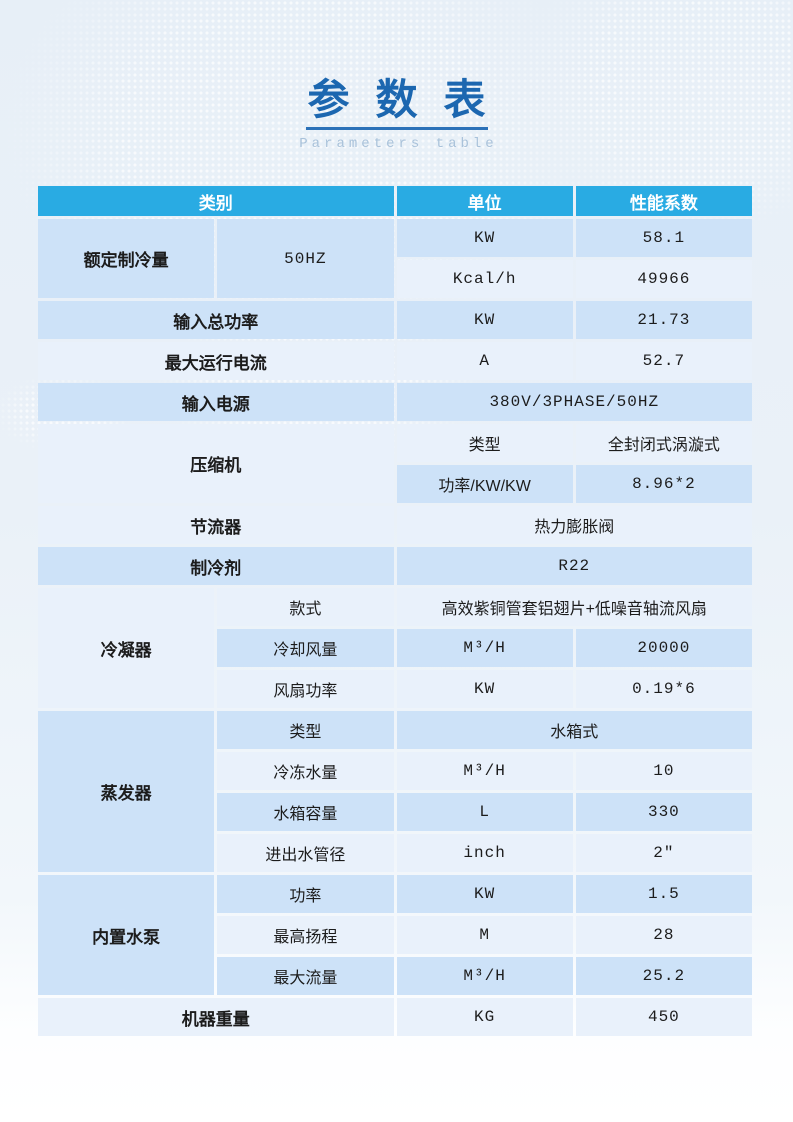 This screenshot has width=793, height=1122. I want to click on cell-machine-weight-unit: KG, so click(484, 1017).